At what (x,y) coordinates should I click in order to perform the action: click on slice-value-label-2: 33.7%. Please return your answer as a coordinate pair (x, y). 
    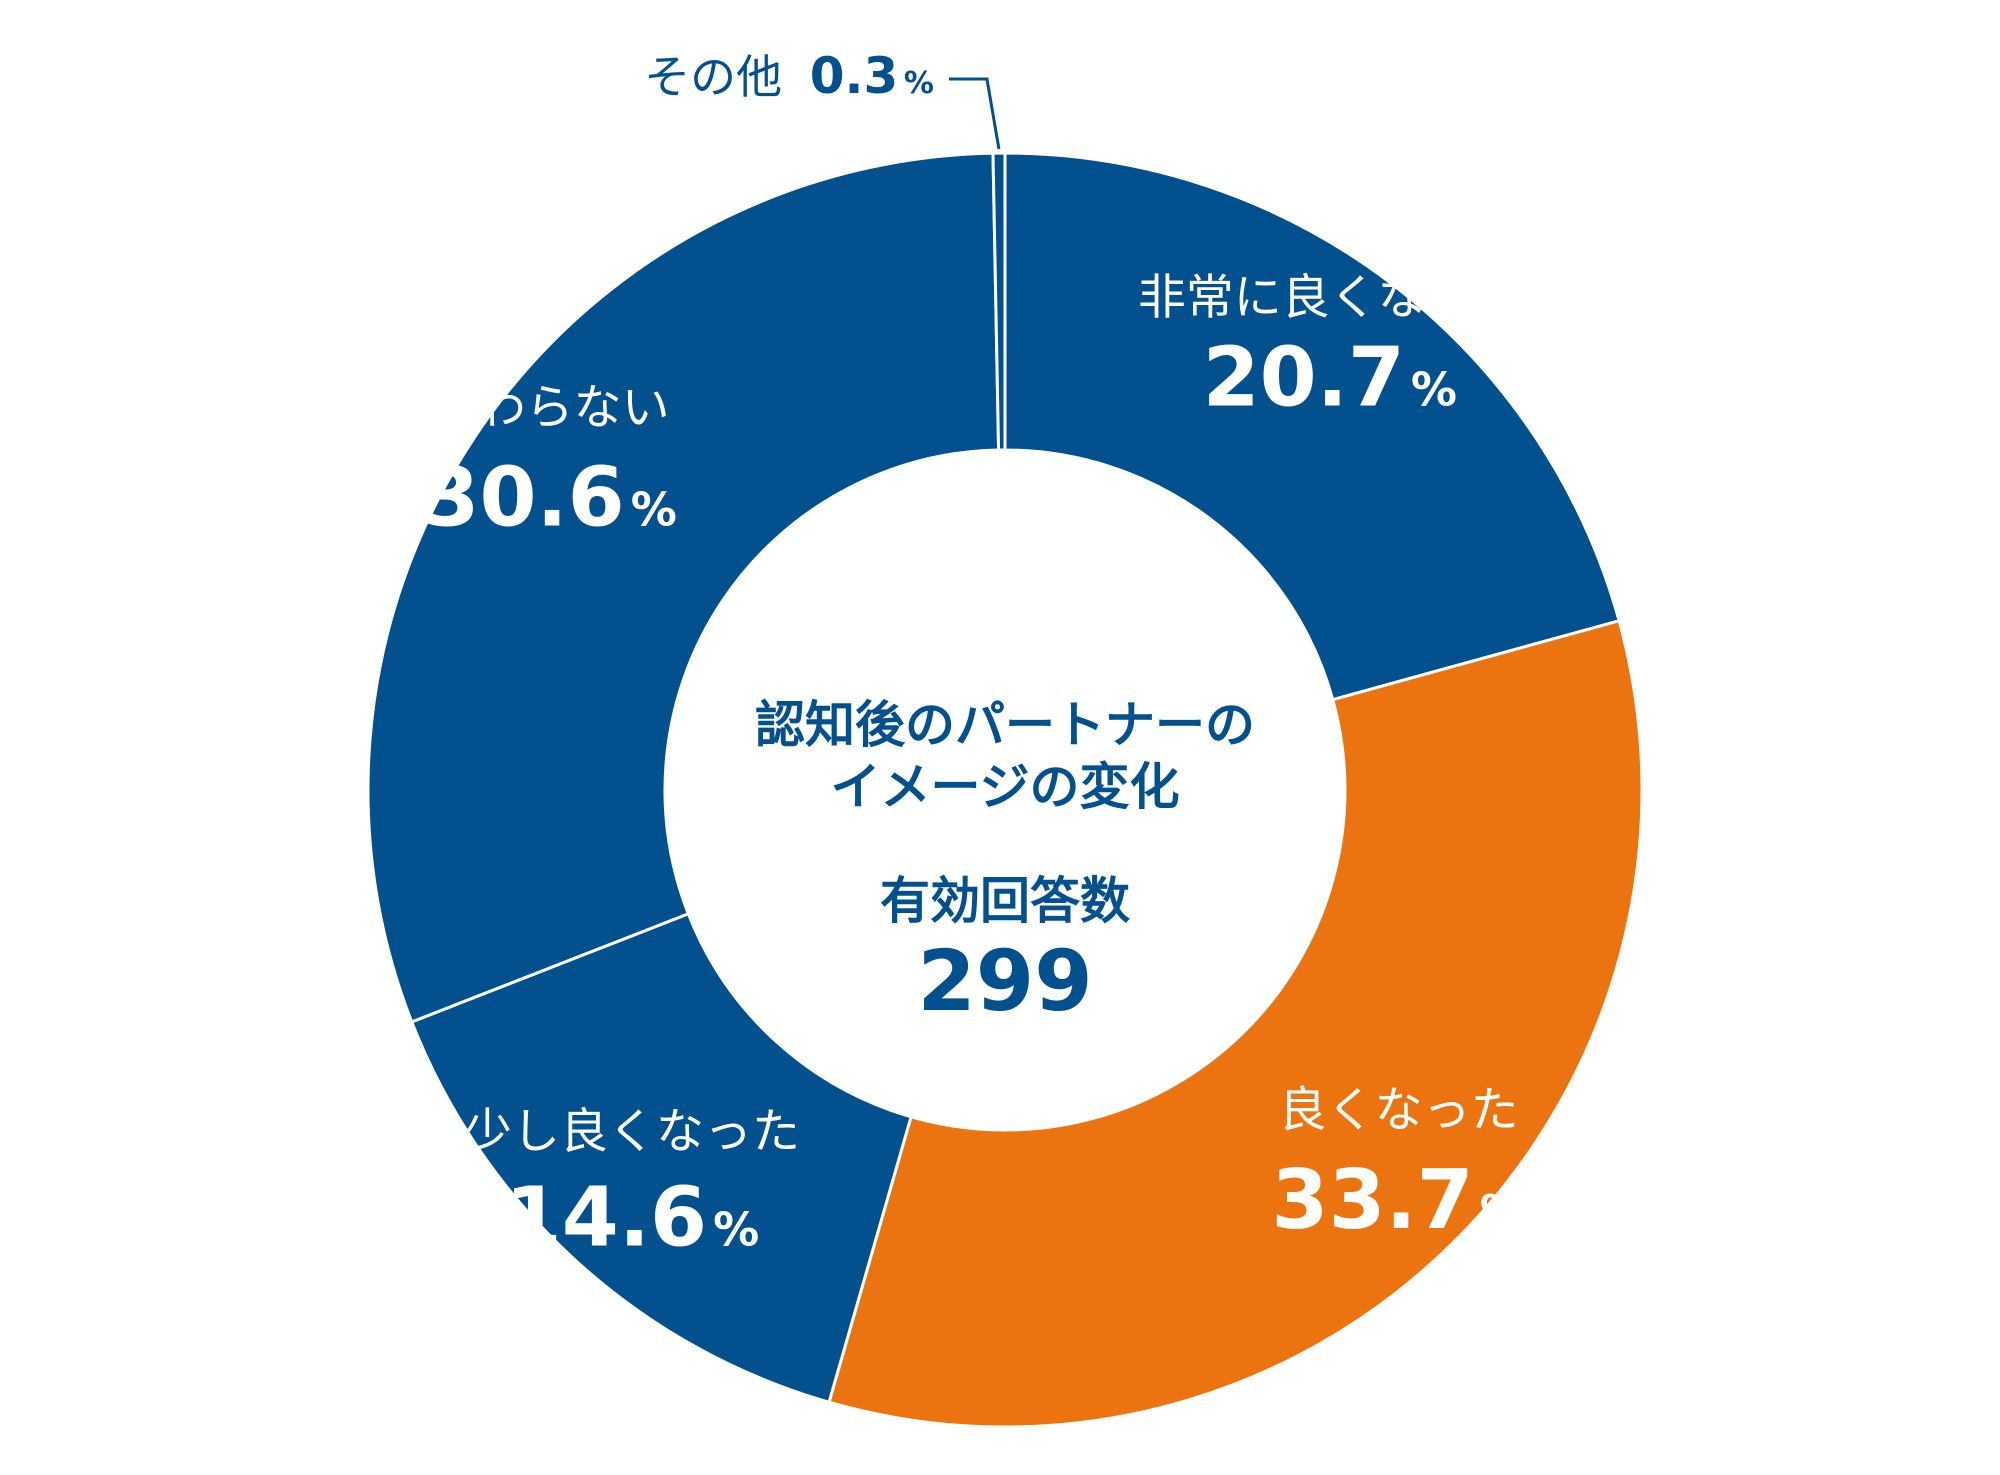
    Looking at the image, I should click on (1398, 1200).